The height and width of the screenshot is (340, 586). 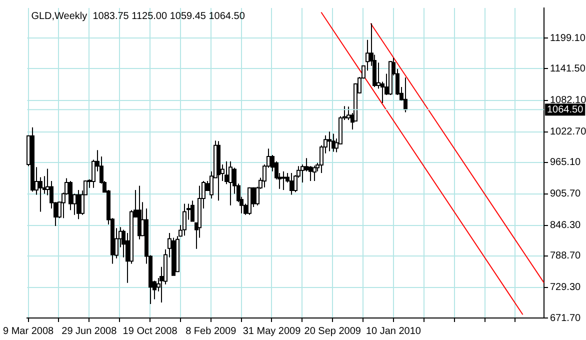 What do you see at coordinates (568, 100) in the screenshot?
I see `y-tick-label: 1082.10` at bounding box center [568, 100].